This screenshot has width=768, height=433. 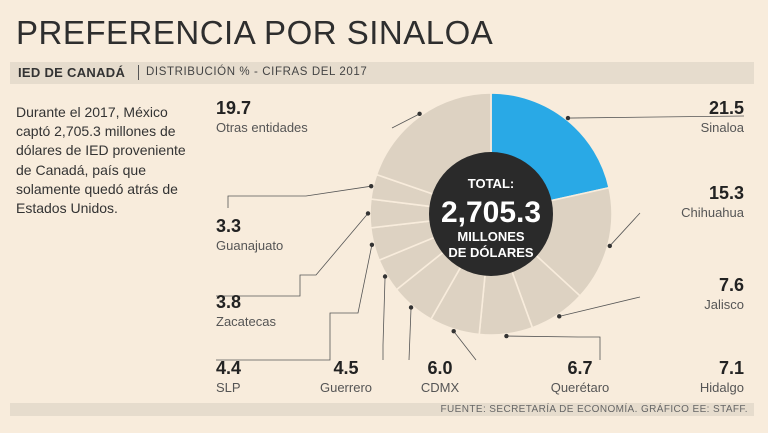 I want to click on slice-name-label: CDMX, so click(x=440, y=387).